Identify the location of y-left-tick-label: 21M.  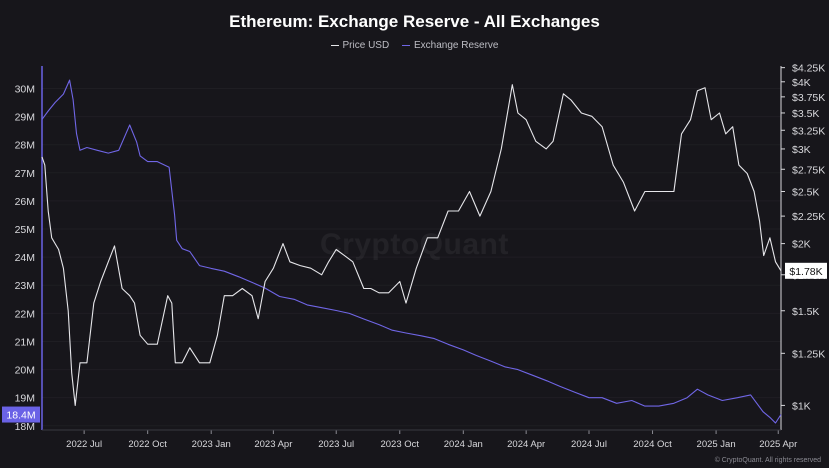
(25, 342).